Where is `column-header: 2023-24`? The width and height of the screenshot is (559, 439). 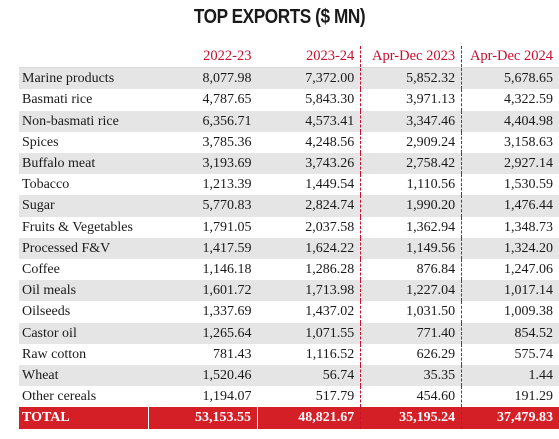
column-header: 2023-24 is located at coordinates (309, 57).